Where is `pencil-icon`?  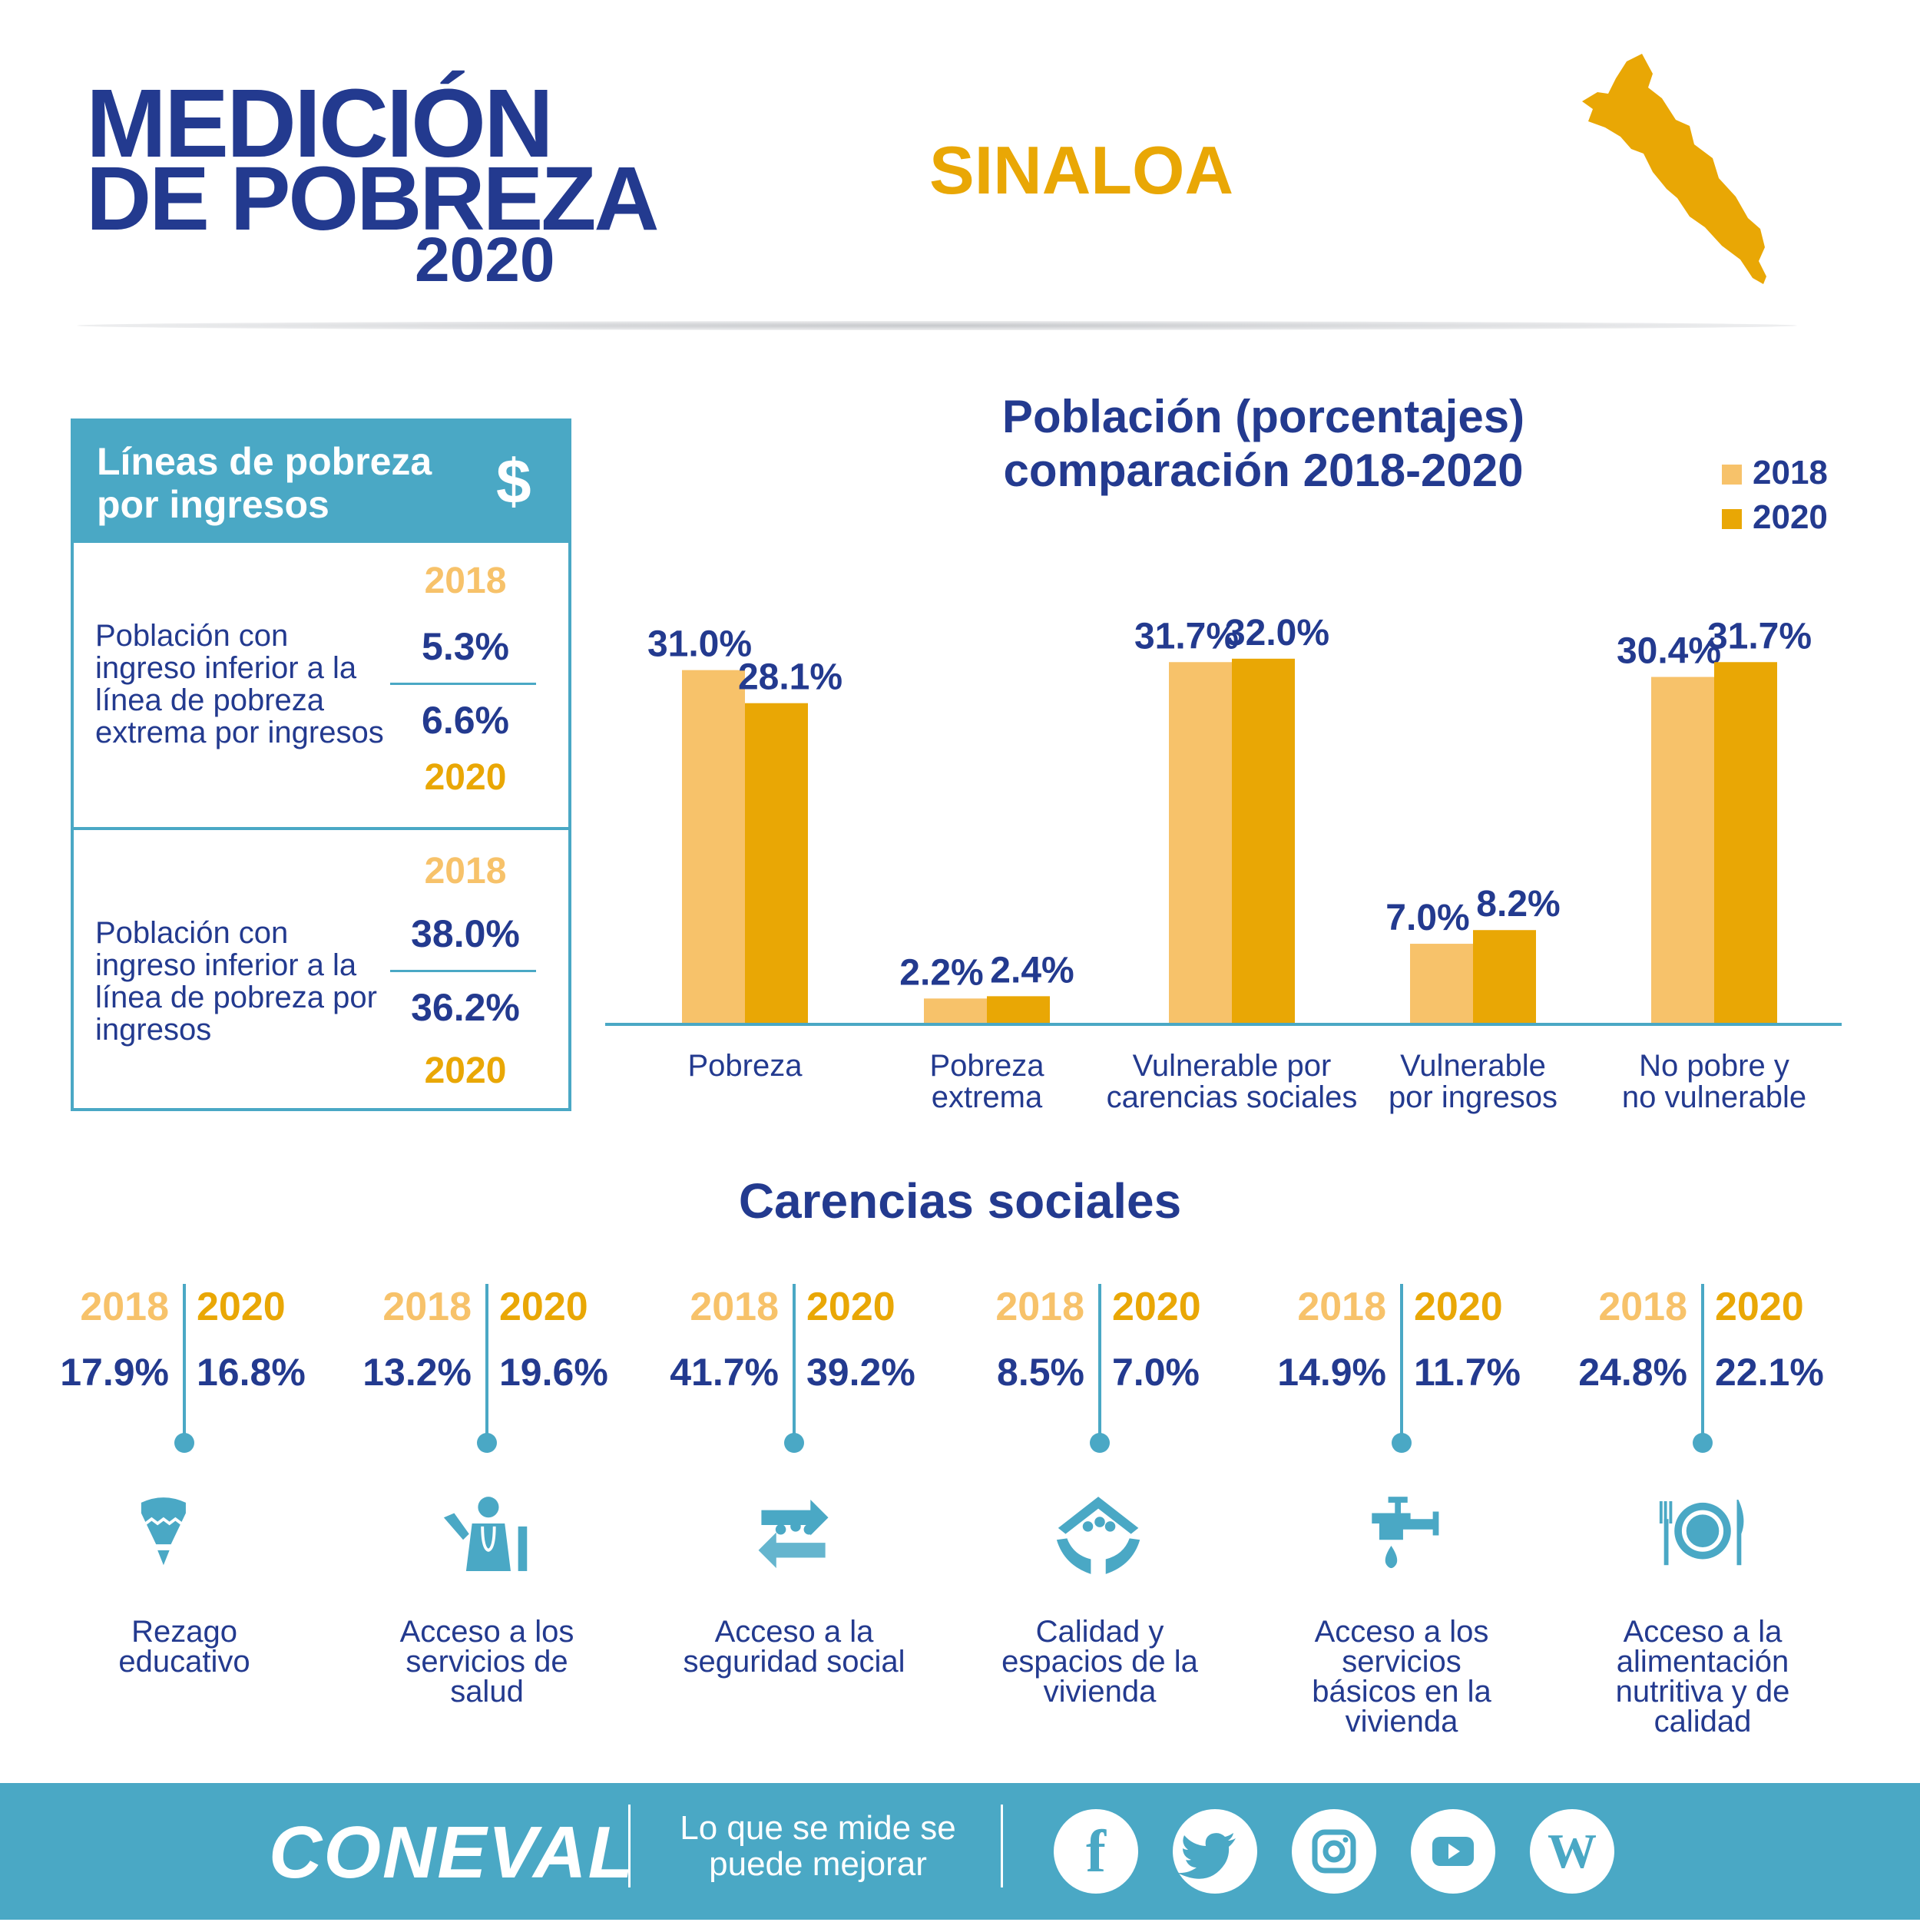
pencil-icon is located at coordinates (184, 1535).